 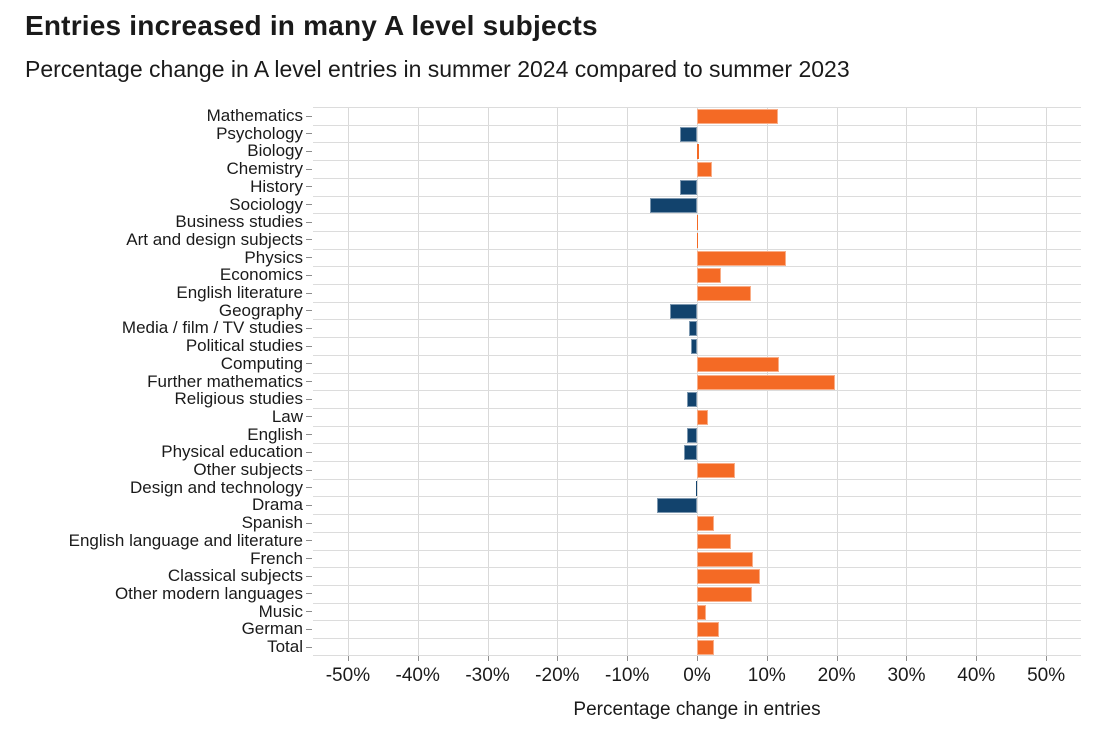 I want to click on chart-row: Computing, so click(x=540, y=364).